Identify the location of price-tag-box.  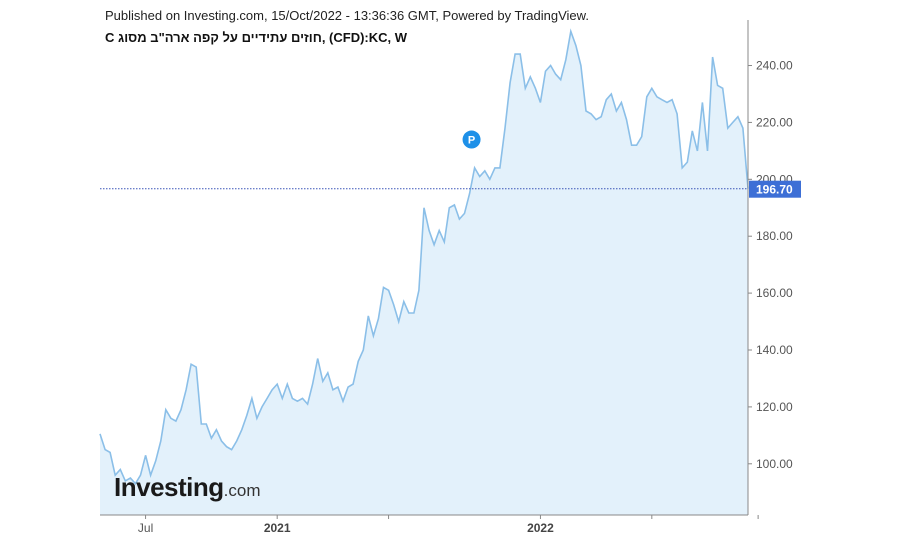
(775, 189).